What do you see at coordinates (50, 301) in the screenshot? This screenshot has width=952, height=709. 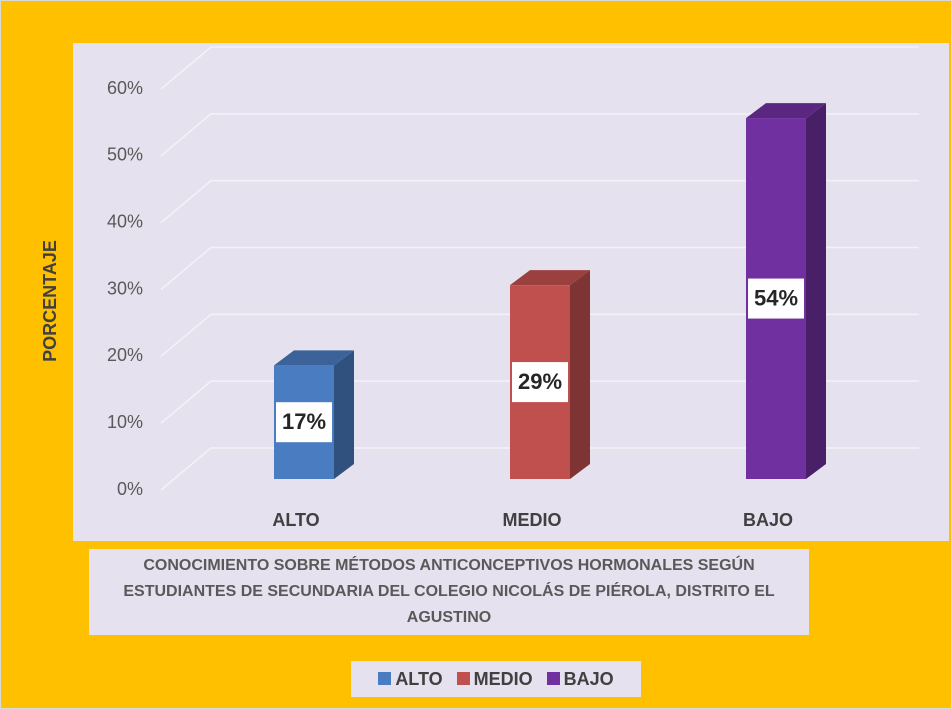 I see `y-axis-label: PORCENTAJE` at bounding box center [50, 301].